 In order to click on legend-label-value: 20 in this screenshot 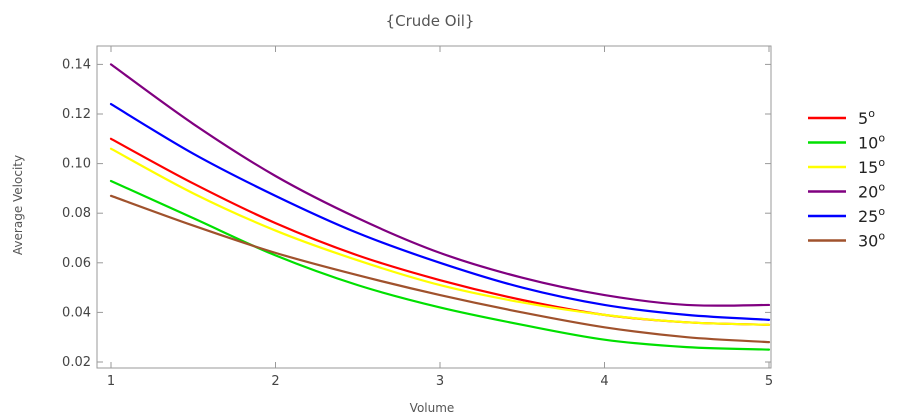, I will do `click(868, 192)`.